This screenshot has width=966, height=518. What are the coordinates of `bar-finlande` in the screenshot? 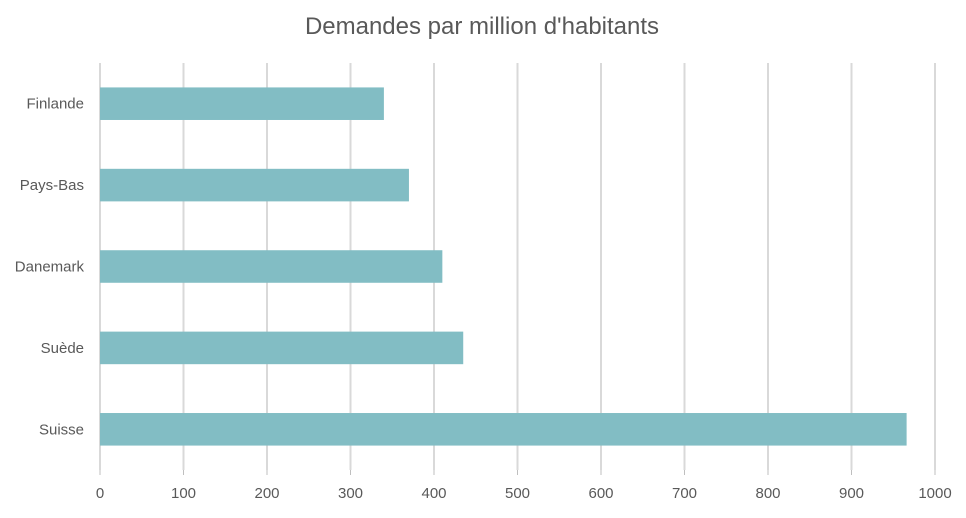 It's located at (242, 103).